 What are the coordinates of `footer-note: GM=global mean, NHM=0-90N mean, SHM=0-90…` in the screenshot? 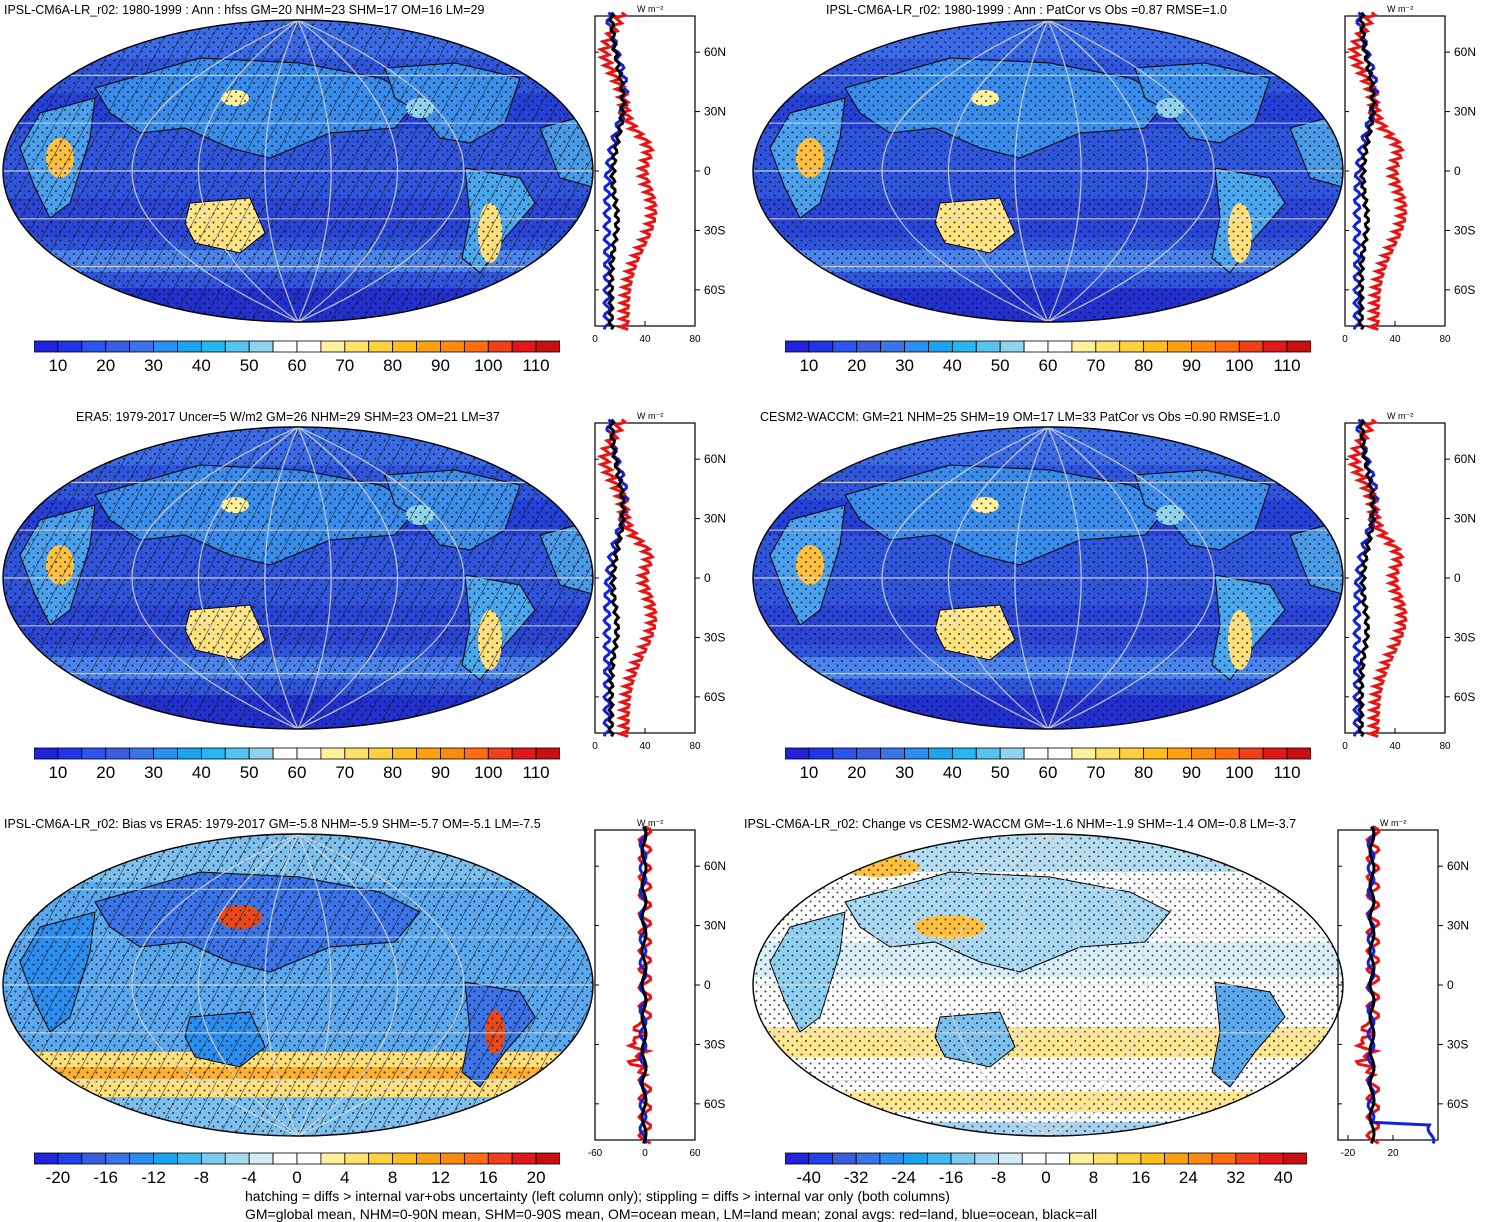 It's located at (671, 1214).